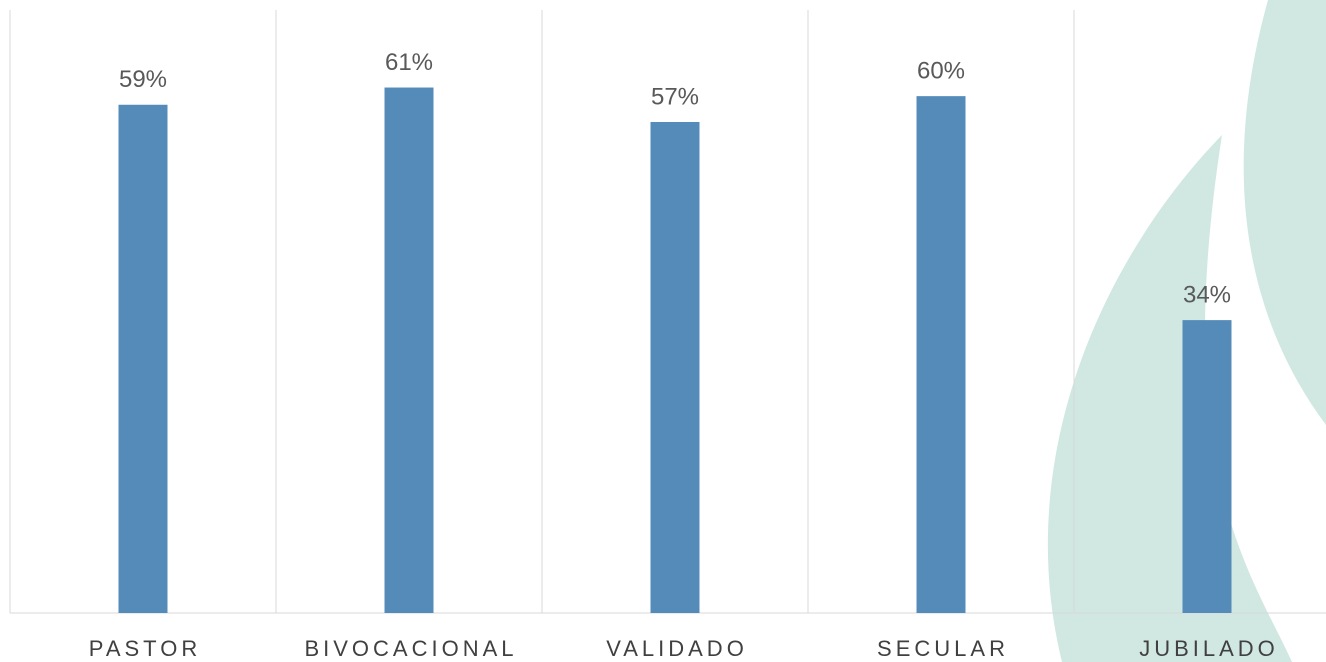 The image size is (1326, 662). Describe the element at coordinates (143, 79) in the screenshot. I see `data-label: 59%` at that location.